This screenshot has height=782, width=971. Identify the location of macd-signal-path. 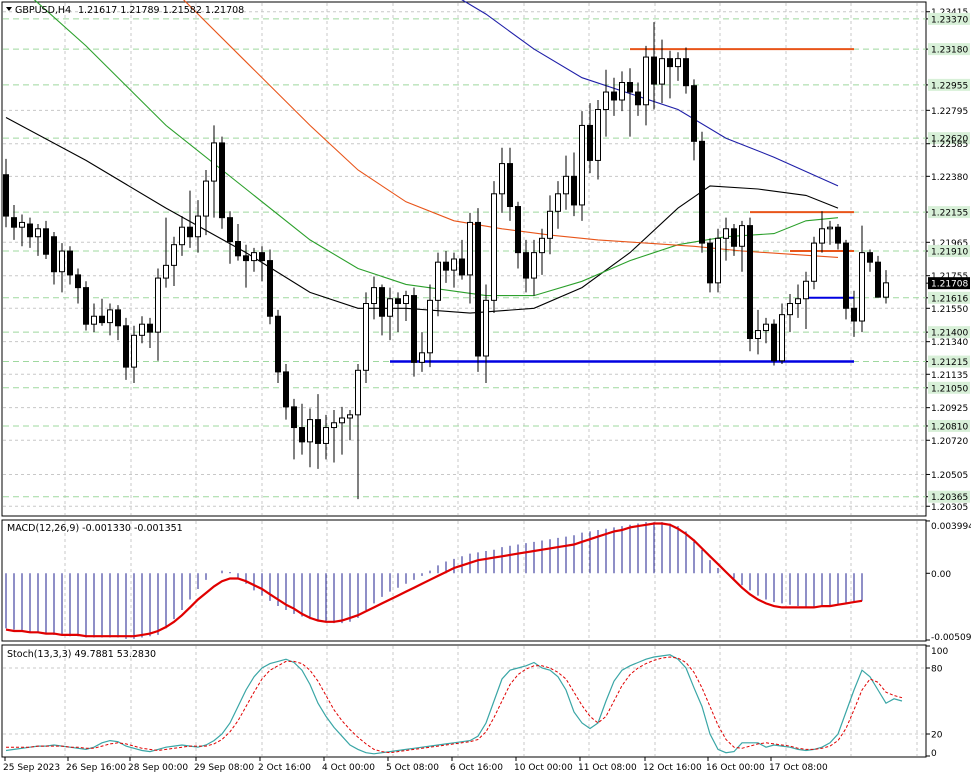
(434, 580).